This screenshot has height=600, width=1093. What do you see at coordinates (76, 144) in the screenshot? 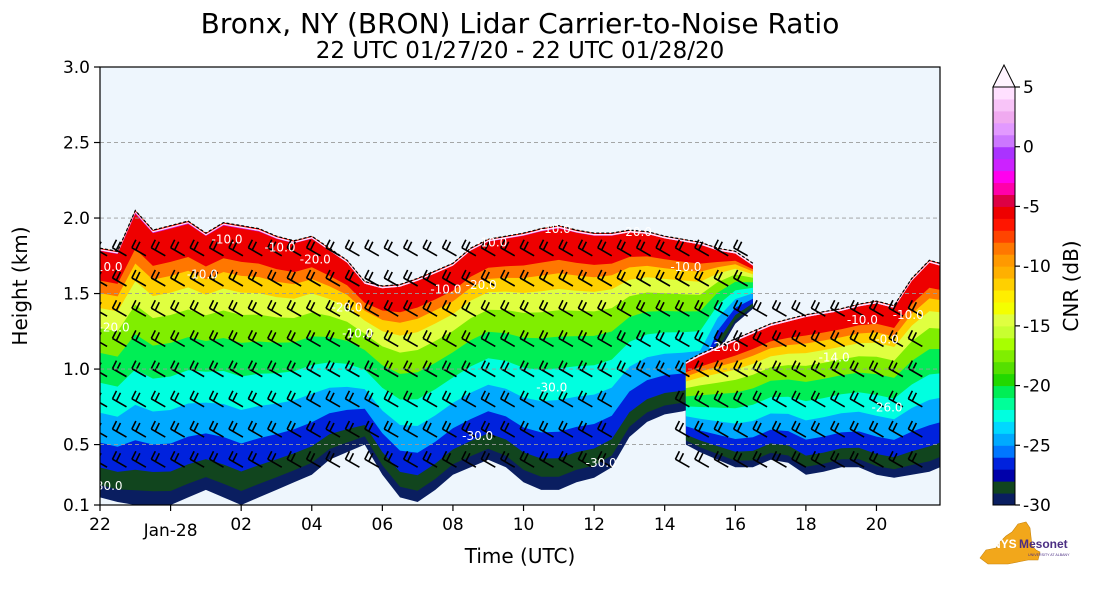
I see `y-tick-label: 2.5` at bounding box center [76, 144].